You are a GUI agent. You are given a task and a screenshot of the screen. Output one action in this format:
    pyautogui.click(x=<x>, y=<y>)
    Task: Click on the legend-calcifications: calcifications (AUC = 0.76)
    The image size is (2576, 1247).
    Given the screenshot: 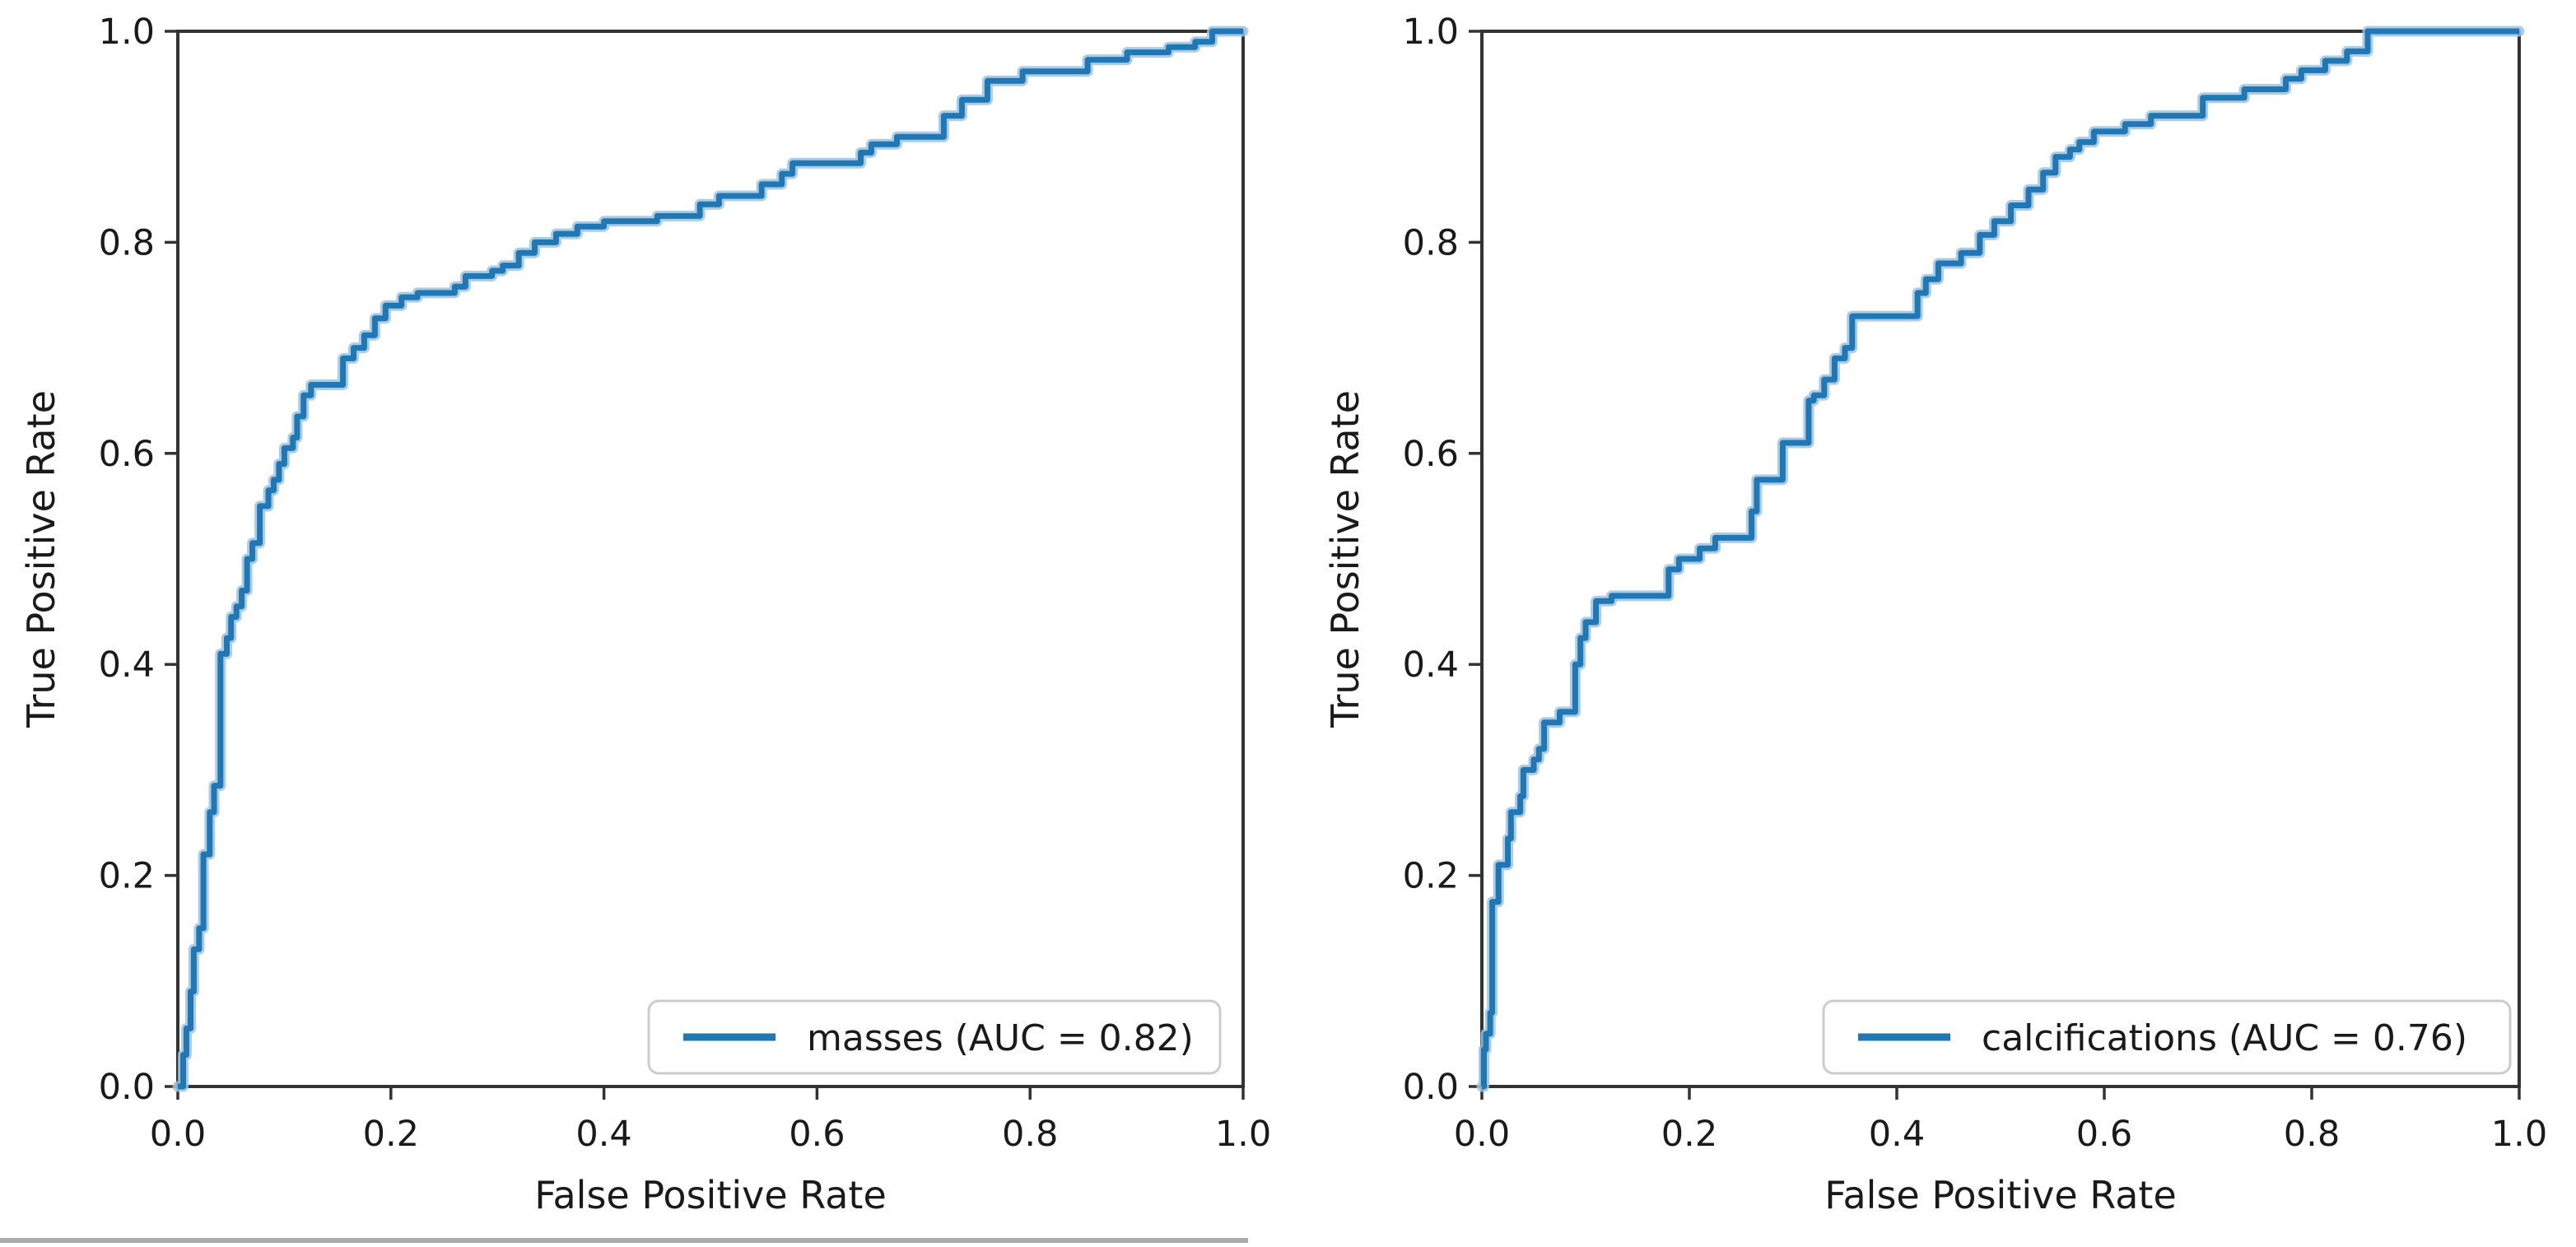 What is the action you would take?
    pyautogui.click(x=2167, y=1037)
    